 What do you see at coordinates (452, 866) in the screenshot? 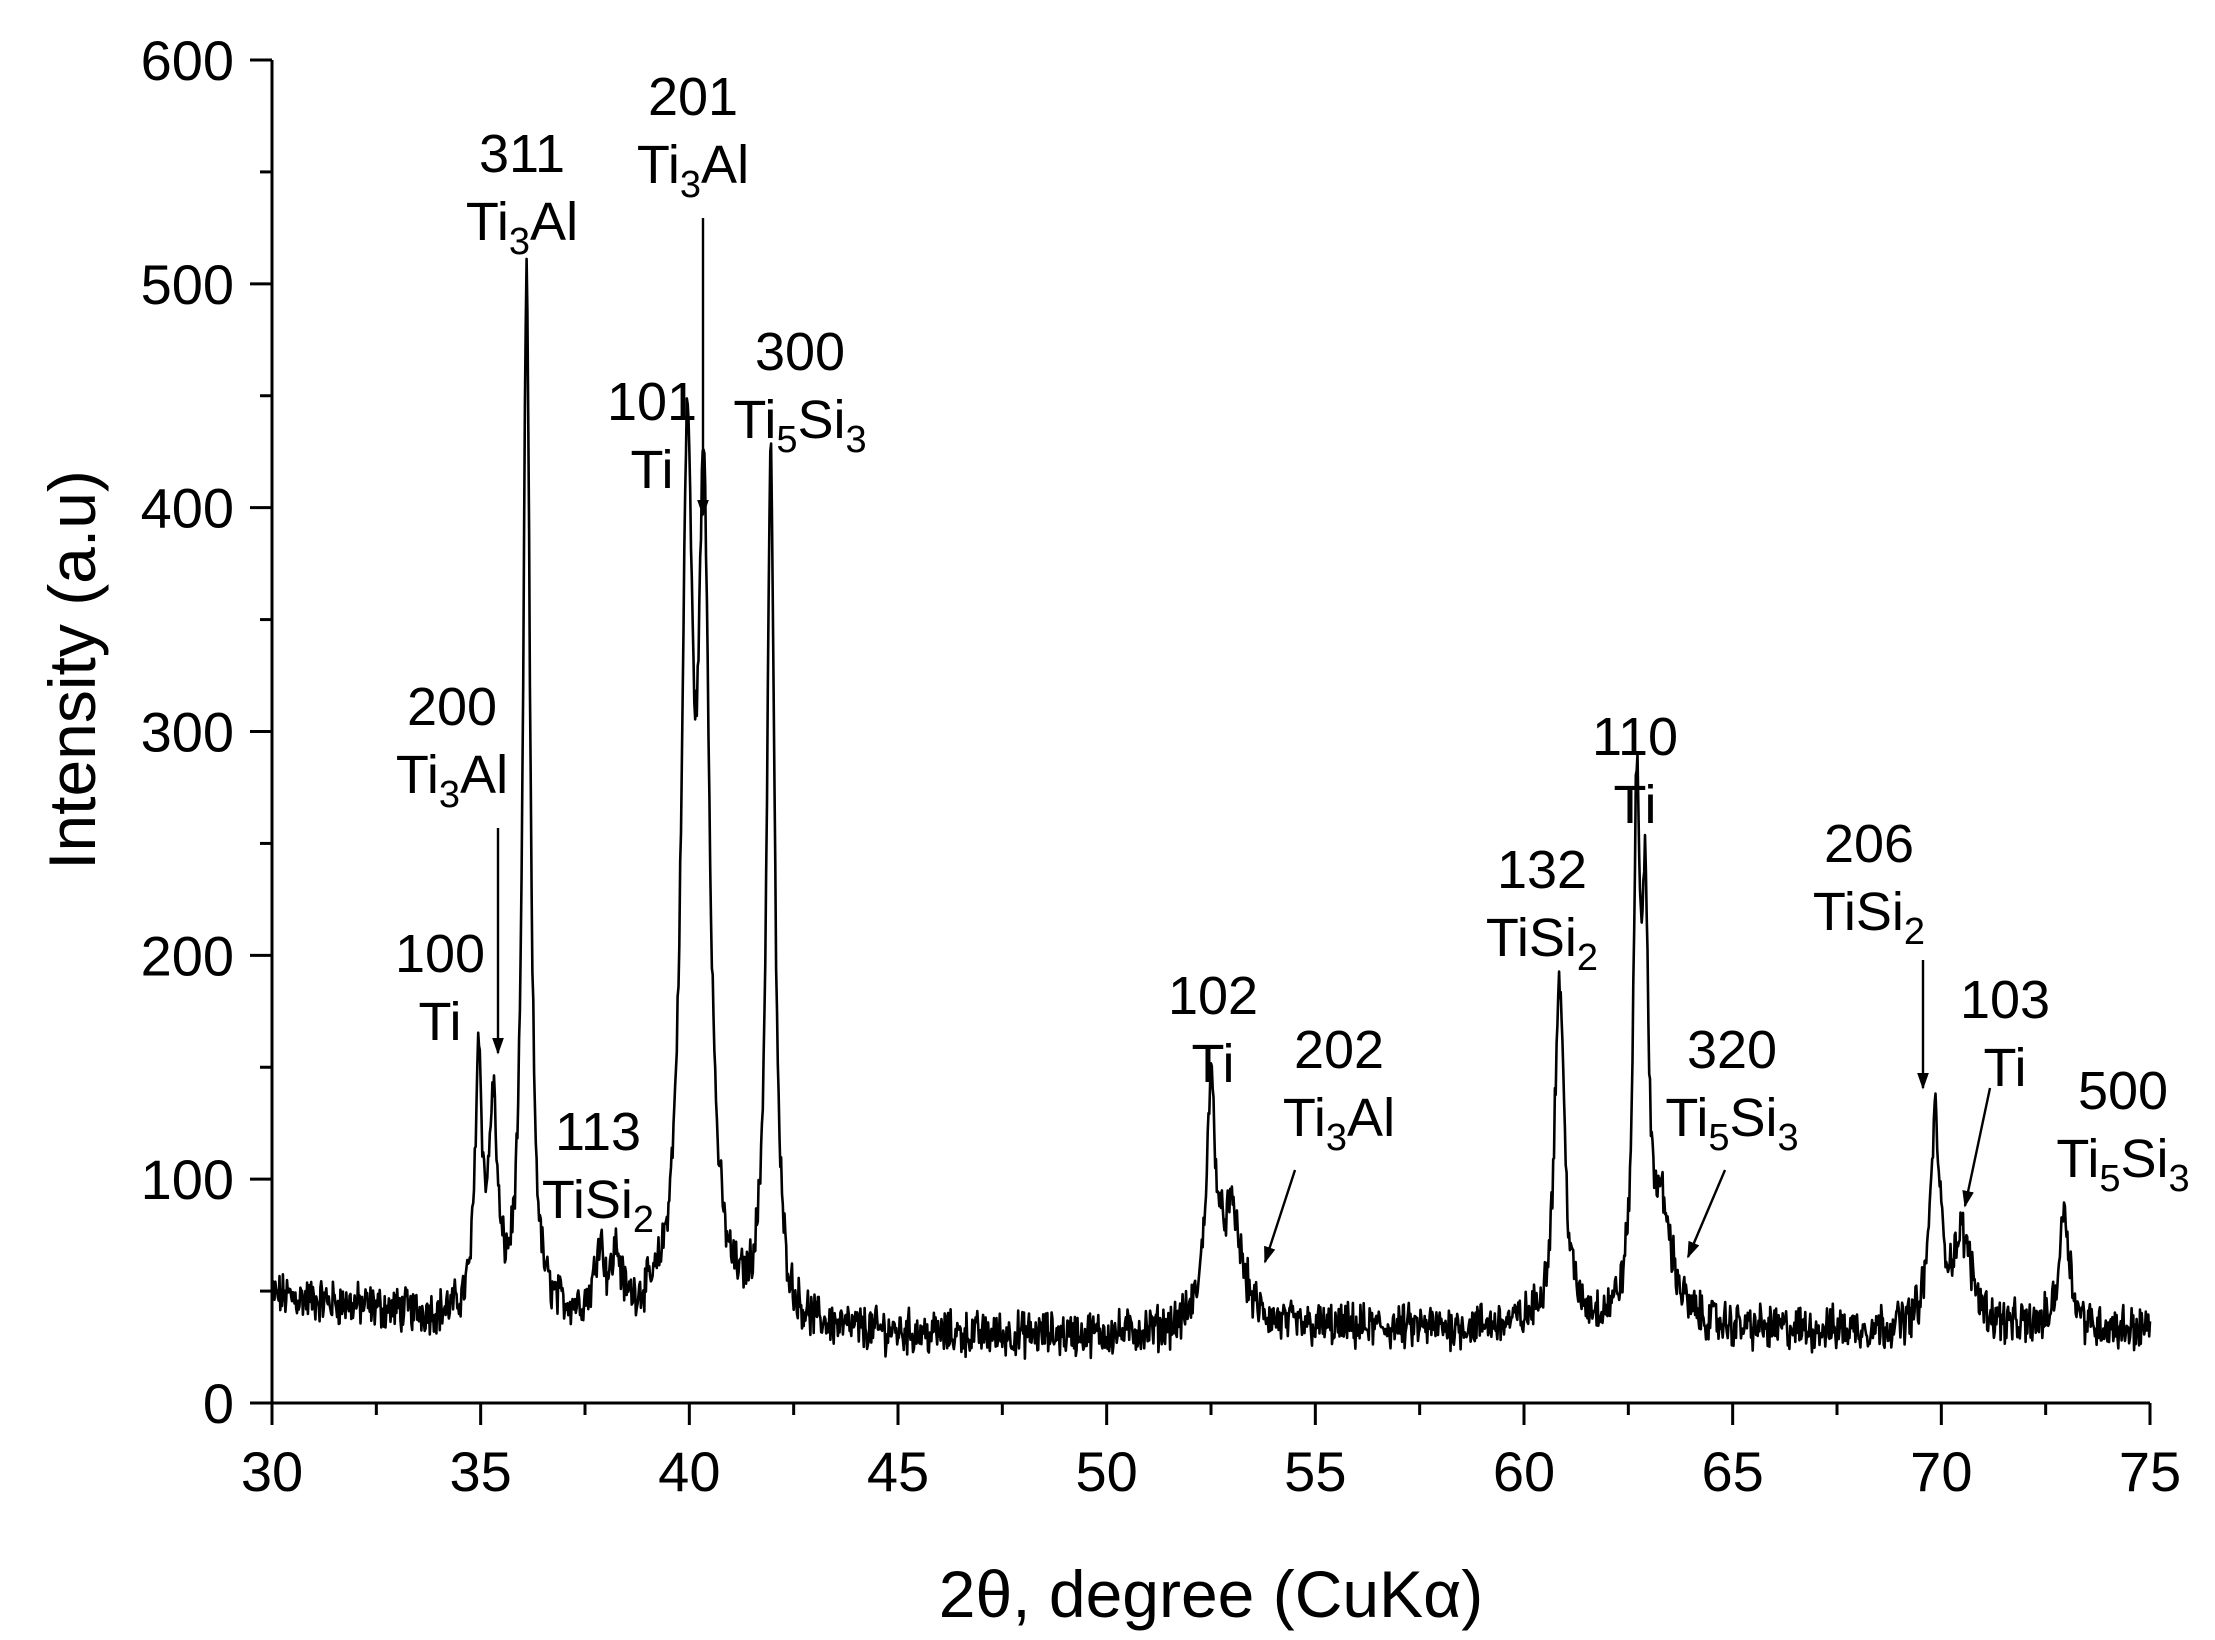
I see `peak-annotation: 200 Ti3Al` at bounding box center [452, 866].